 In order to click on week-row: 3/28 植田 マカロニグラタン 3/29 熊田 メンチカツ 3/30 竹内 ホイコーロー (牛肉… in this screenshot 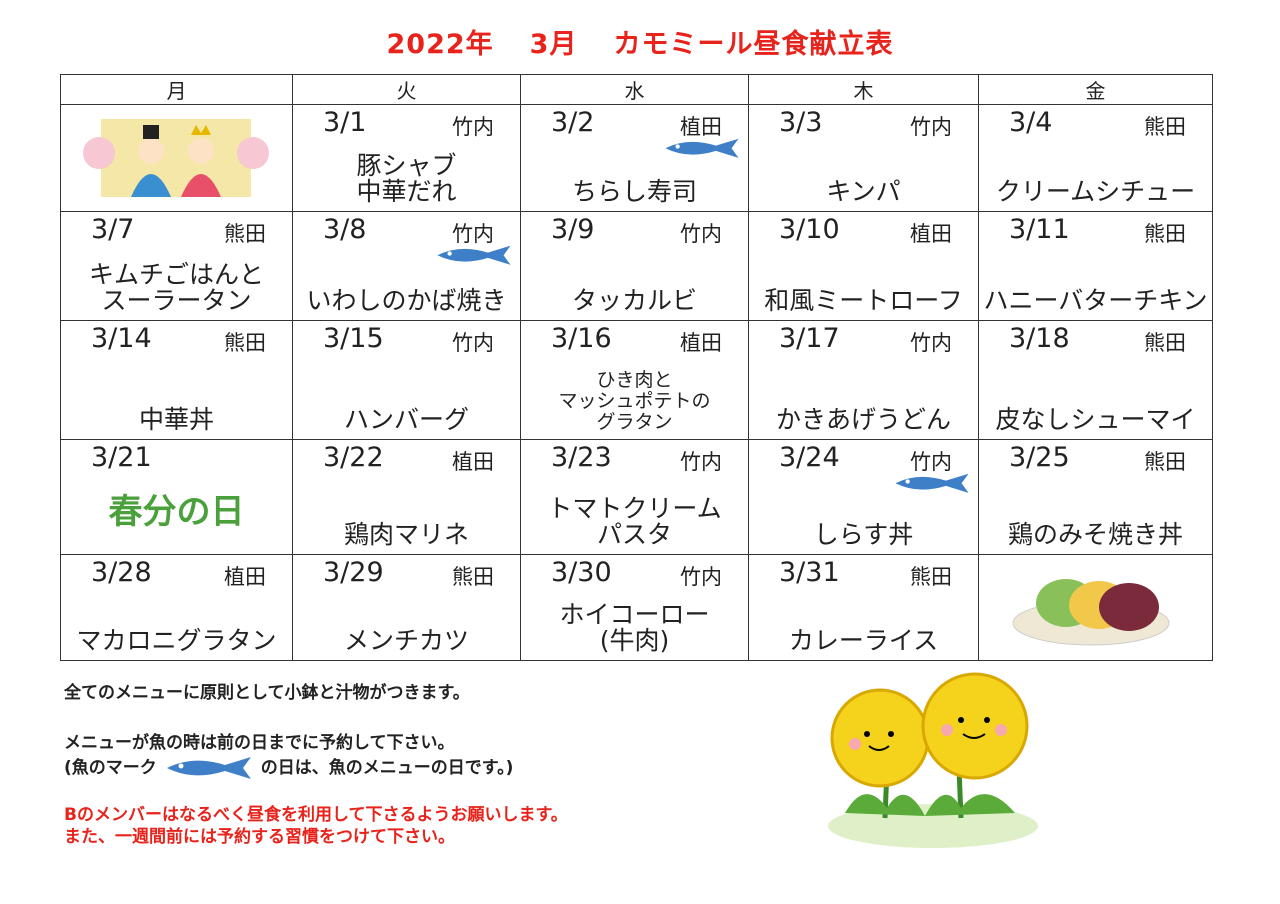, I will do `click(636, 607)`.